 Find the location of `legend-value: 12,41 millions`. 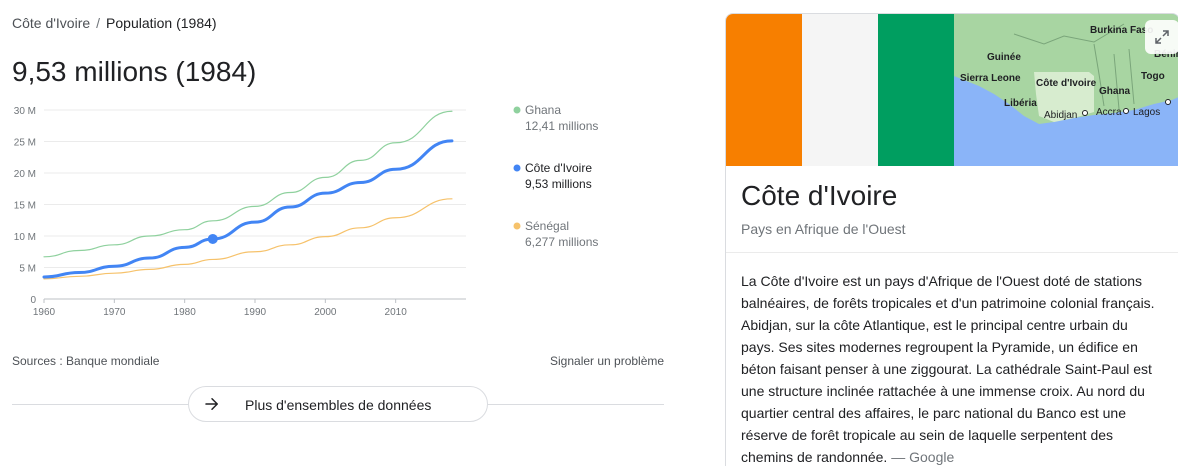

legend-value: 12,41 millions is located at coordinates (561, 126).